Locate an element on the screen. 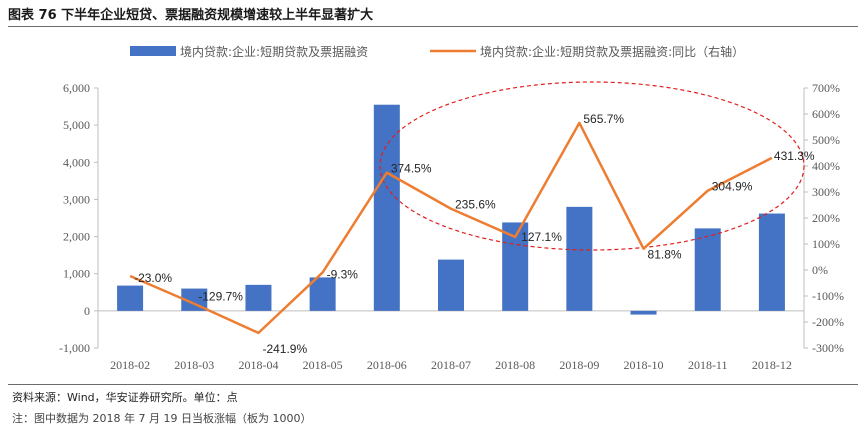 The width and height of the screenshot is (863, 426). right-axis-tick-label: 500% is located at coordinates (826, 140).